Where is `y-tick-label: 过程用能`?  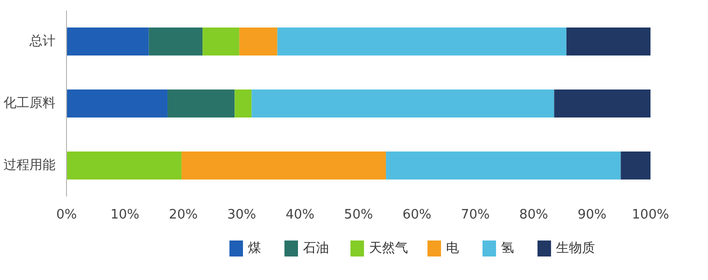
y-tick-label: 过程用能 is located at coordinates (30, 165).